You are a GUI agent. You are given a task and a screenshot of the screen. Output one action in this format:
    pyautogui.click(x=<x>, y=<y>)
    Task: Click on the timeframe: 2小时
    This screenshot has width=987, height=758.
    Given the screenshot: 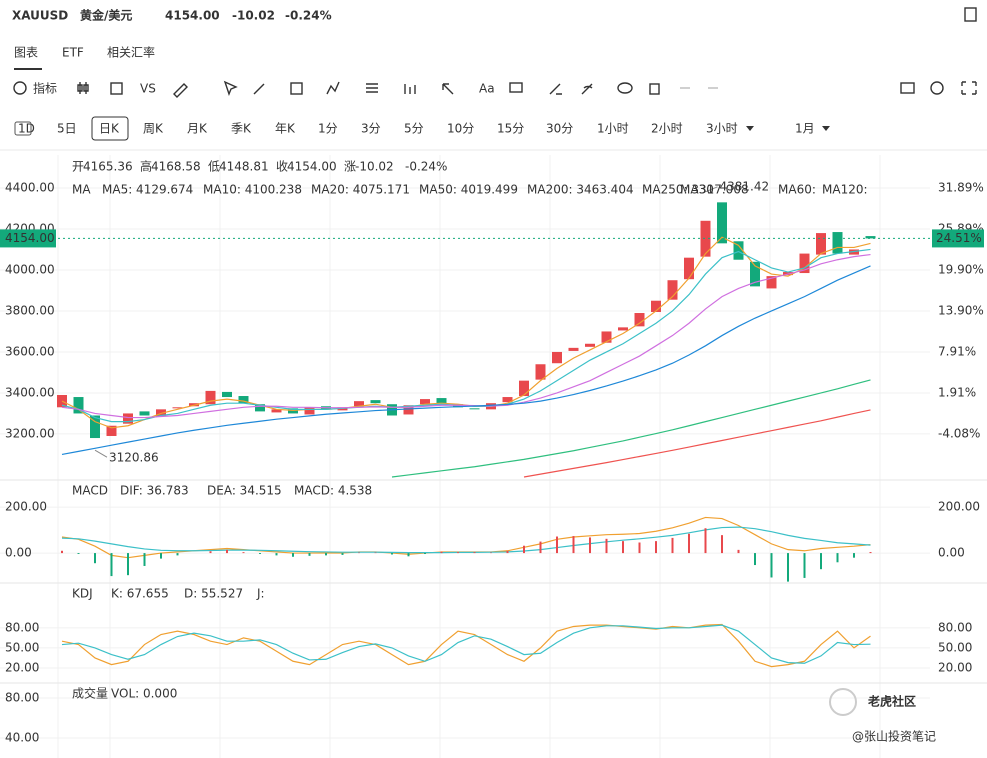 What is the action you would take?
    pyautogui.click(x=667, y=129)
    